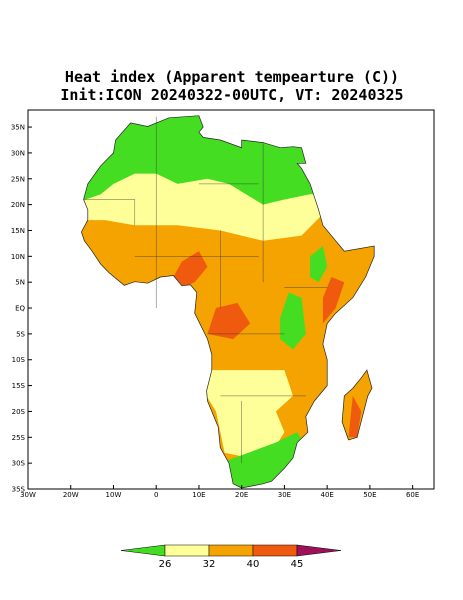 This screenshot has height=600, width=463. What do you see at coordinates (231, 95) in the screenshot?
I see `subtitle: Init:ICON 20240322-00UTC, VT: 20240325` at bounding box center [231, 95].